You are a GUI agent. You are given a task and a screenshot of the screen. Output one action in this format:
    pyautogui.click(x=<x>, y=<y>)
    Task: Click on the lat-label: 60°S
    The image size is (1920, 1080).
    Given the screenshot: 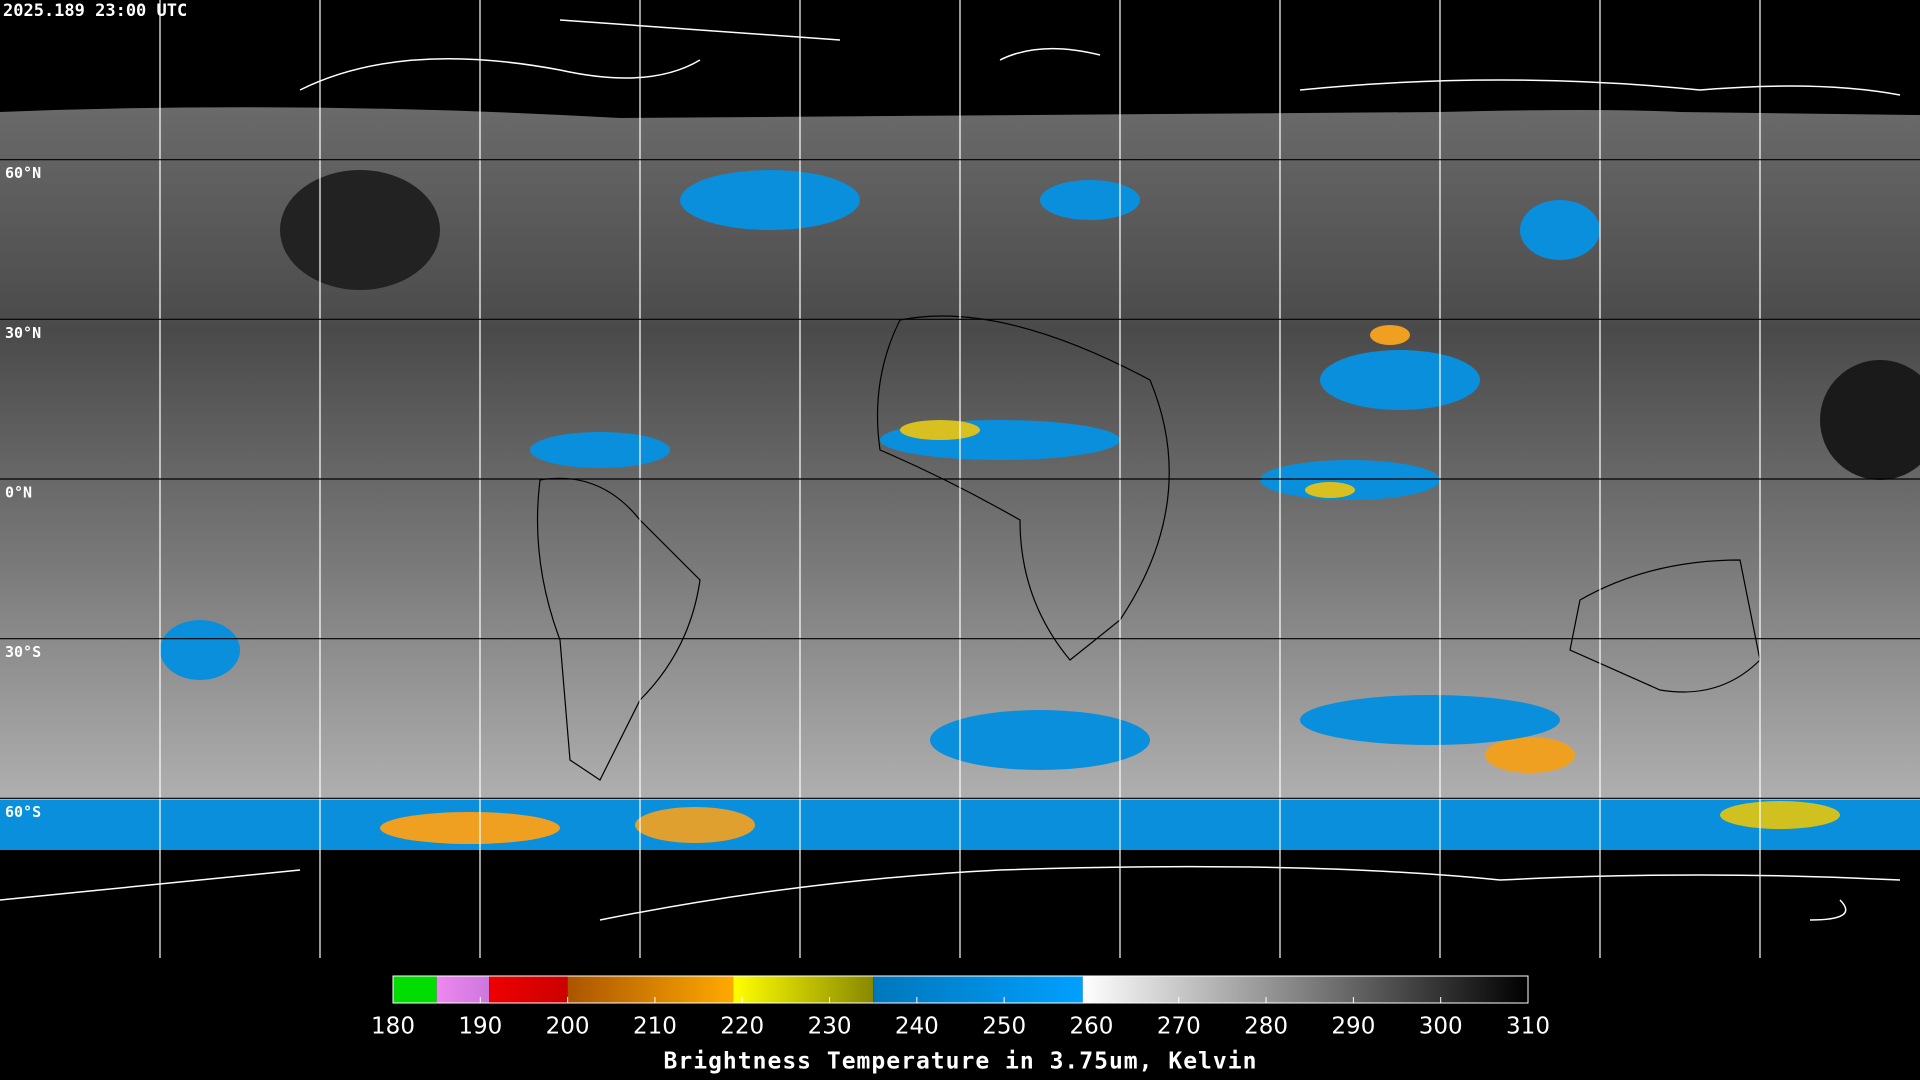 What is the action you would take?
    pyautogui.click(x=23, y=812)
    